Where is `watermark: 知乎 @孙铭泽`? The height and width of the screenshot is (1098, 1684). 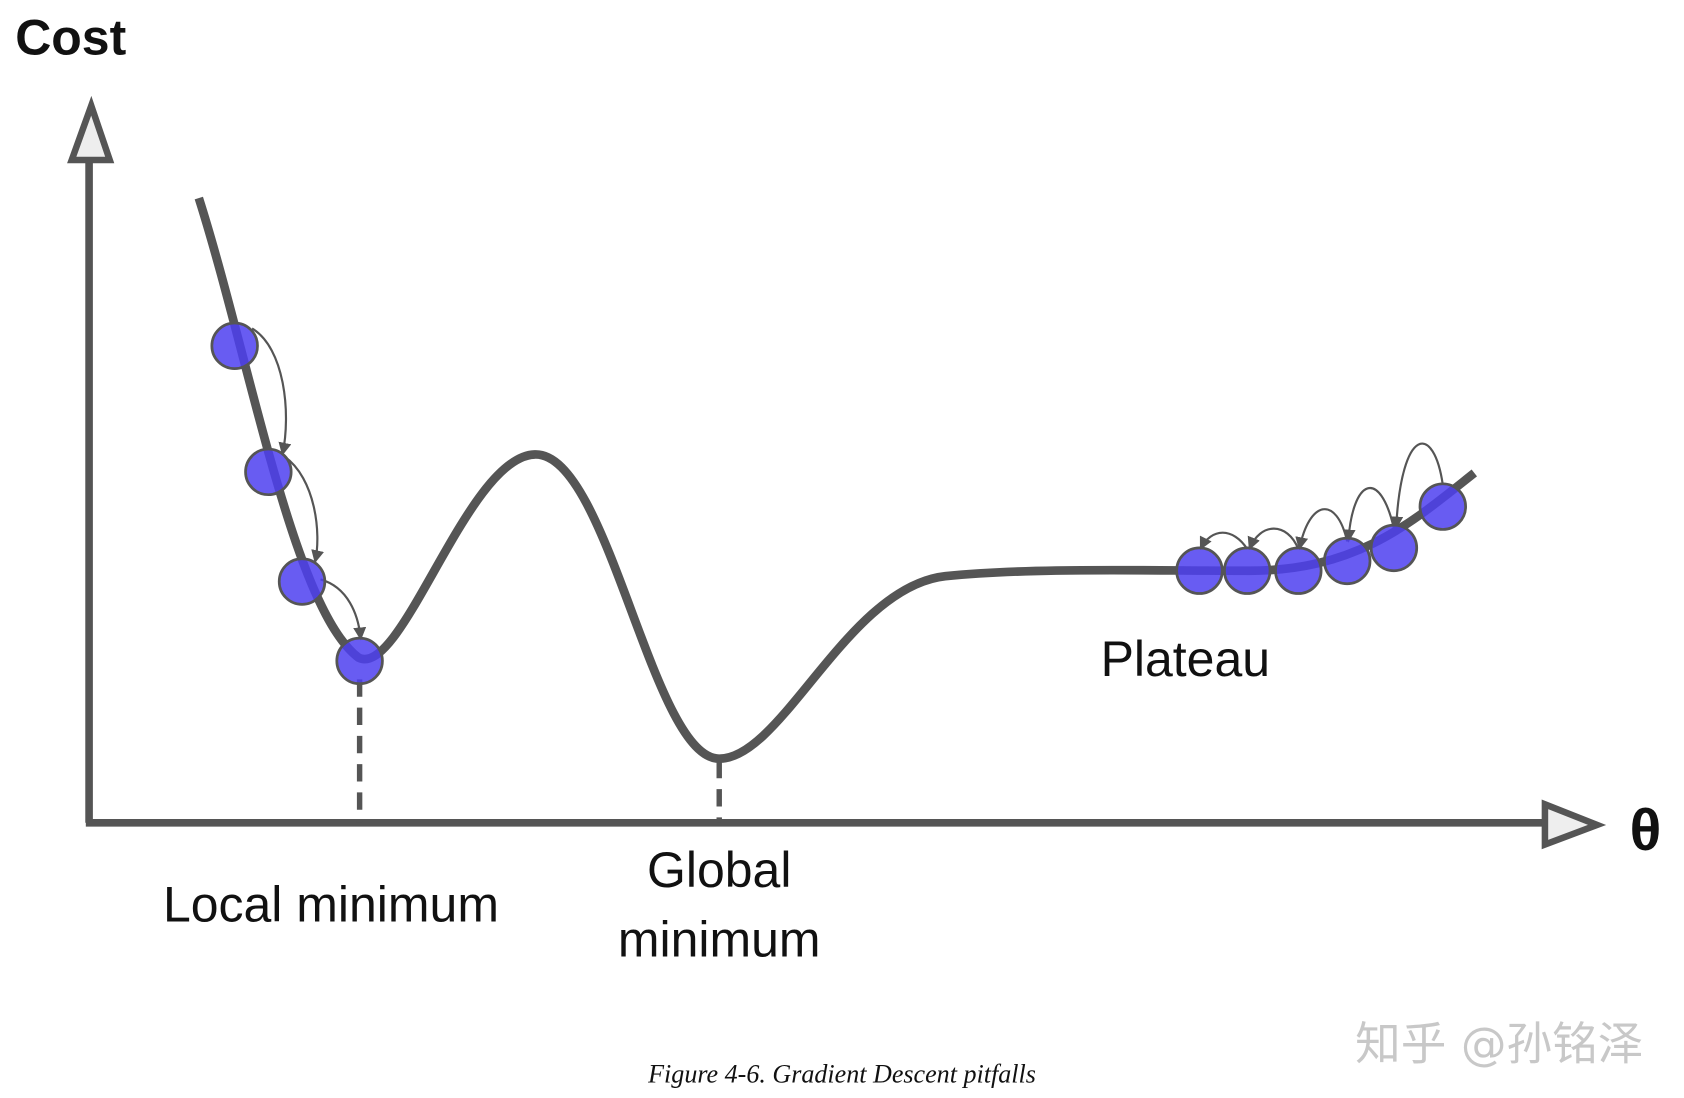 watermark: 知乎 @孙铭泽 is located at coordinates (1499, 1044).